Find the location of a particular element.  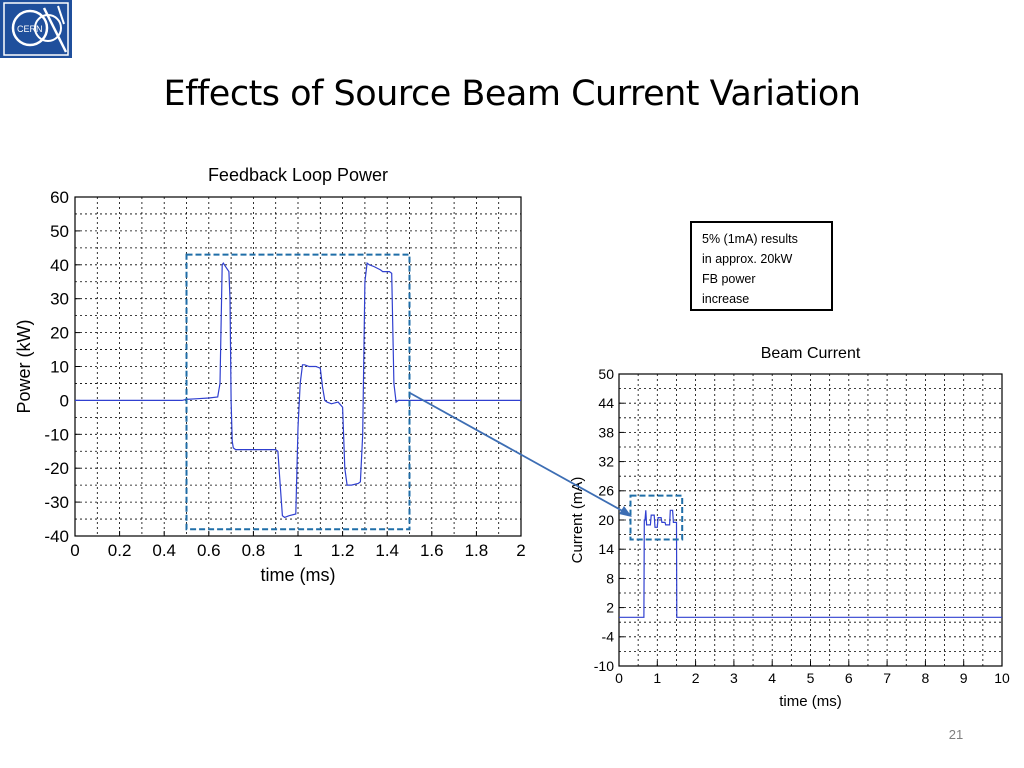

x-tick-label: 4 is located at coordinates (772, 678).